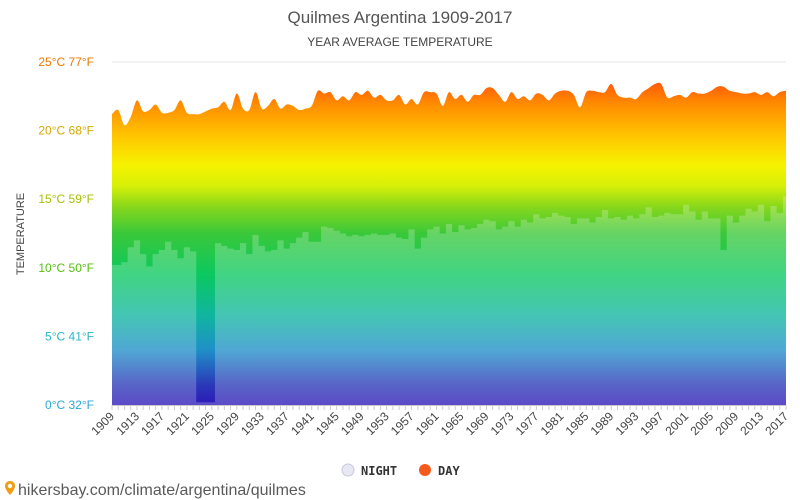 Image resolution: width=800 pixels, height=500 pixels. I want to click on x-tick-label: 1969, so click(477, 423).